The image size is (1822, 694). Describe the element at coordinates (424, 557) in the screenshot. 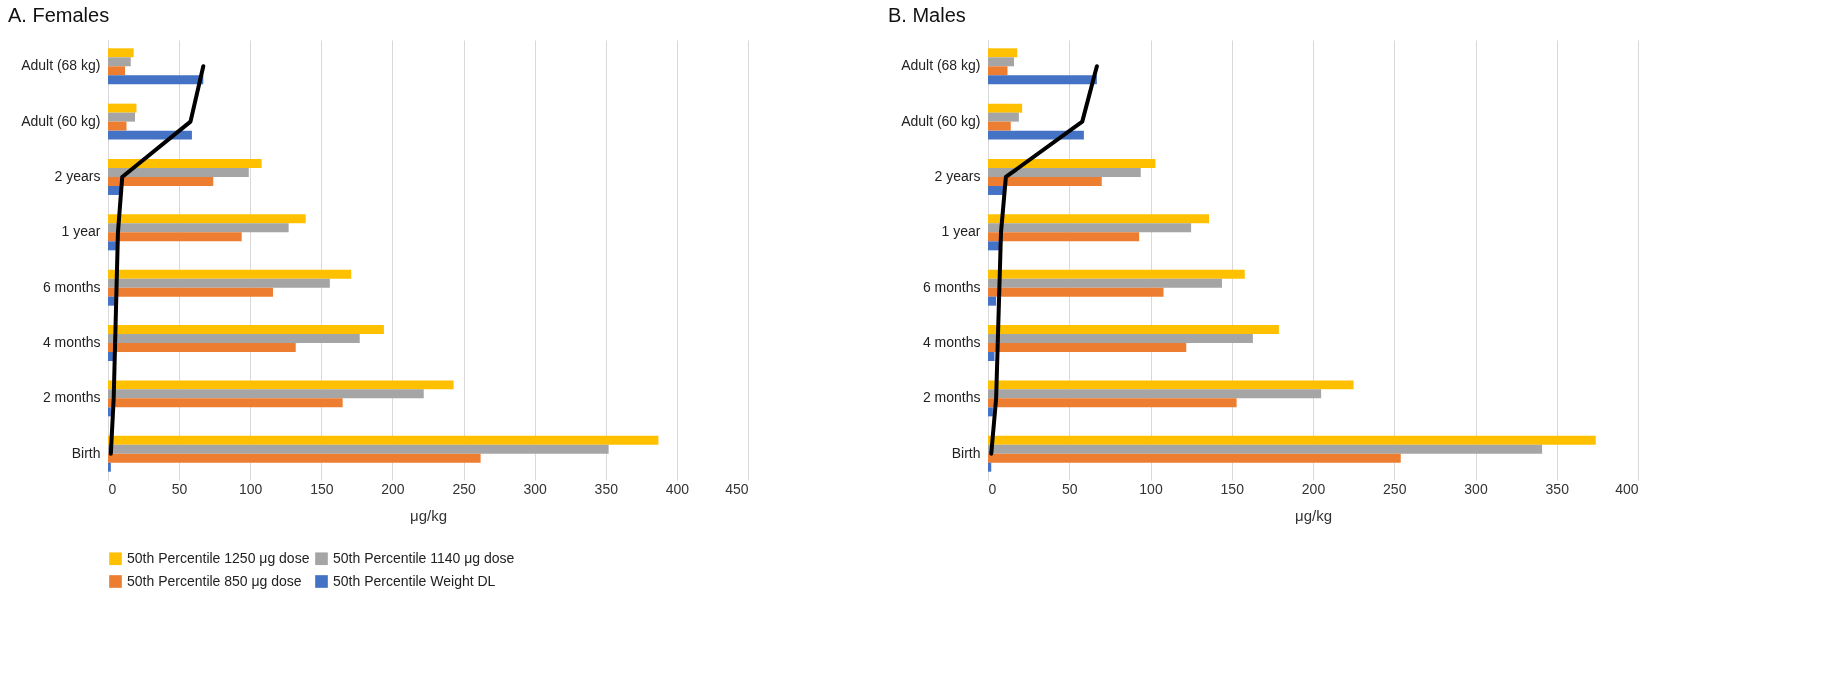

I see `legend-label: 50th Percentile 1140 μg dose` at that location.